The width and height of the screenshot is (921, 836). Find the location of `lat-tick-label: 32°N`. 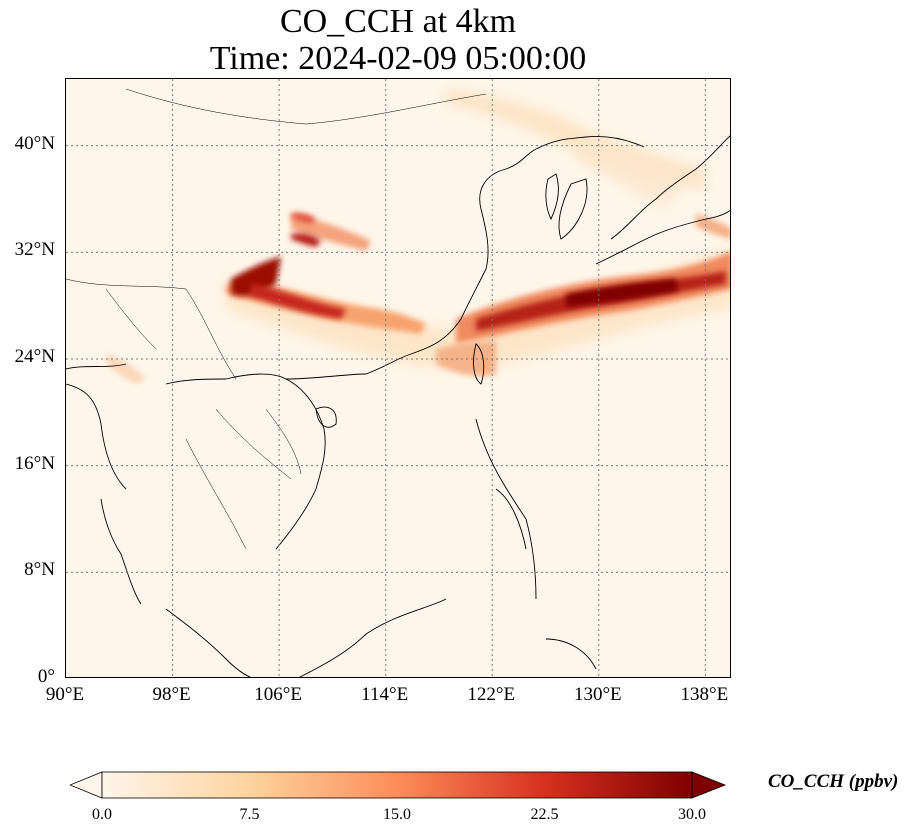

lat-tick-label: 32°N is located at coordinates (34, 250).